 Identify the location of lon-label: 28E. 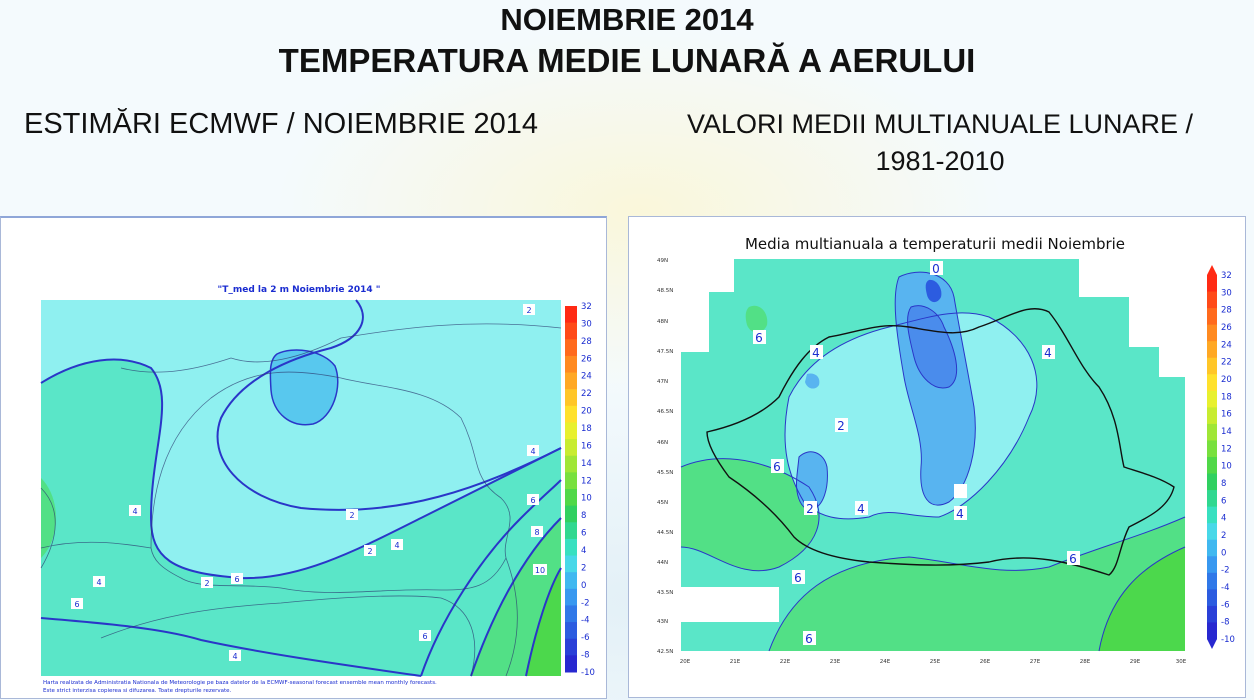
(1085, 662).